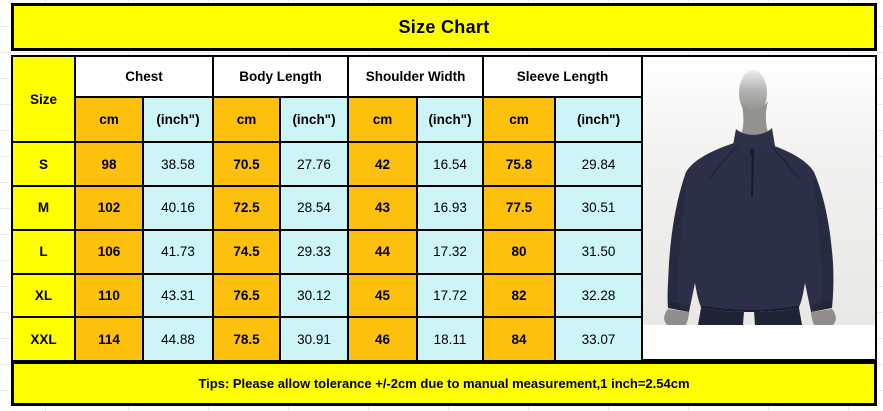 The height and width of the screenshot is (411, 883). What do you see at coordinates (676, 317) in the screenshot?
I see `left-hand` at bounding box center [676, 317].